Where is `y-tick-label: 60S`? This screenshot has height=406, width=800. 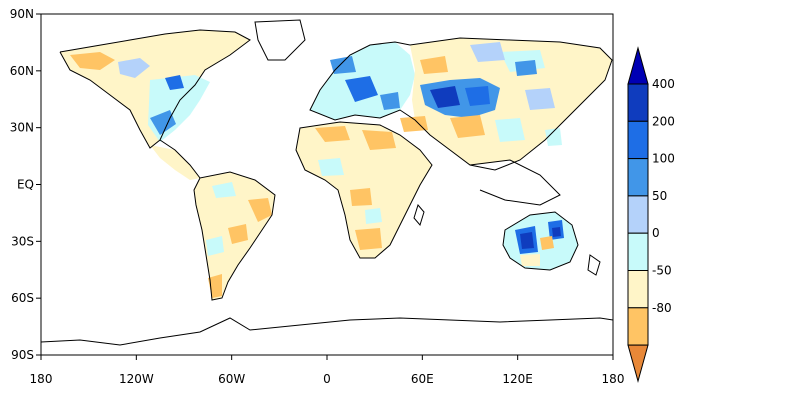 y-tick-label: 60S is located at coordinates (22, 298).